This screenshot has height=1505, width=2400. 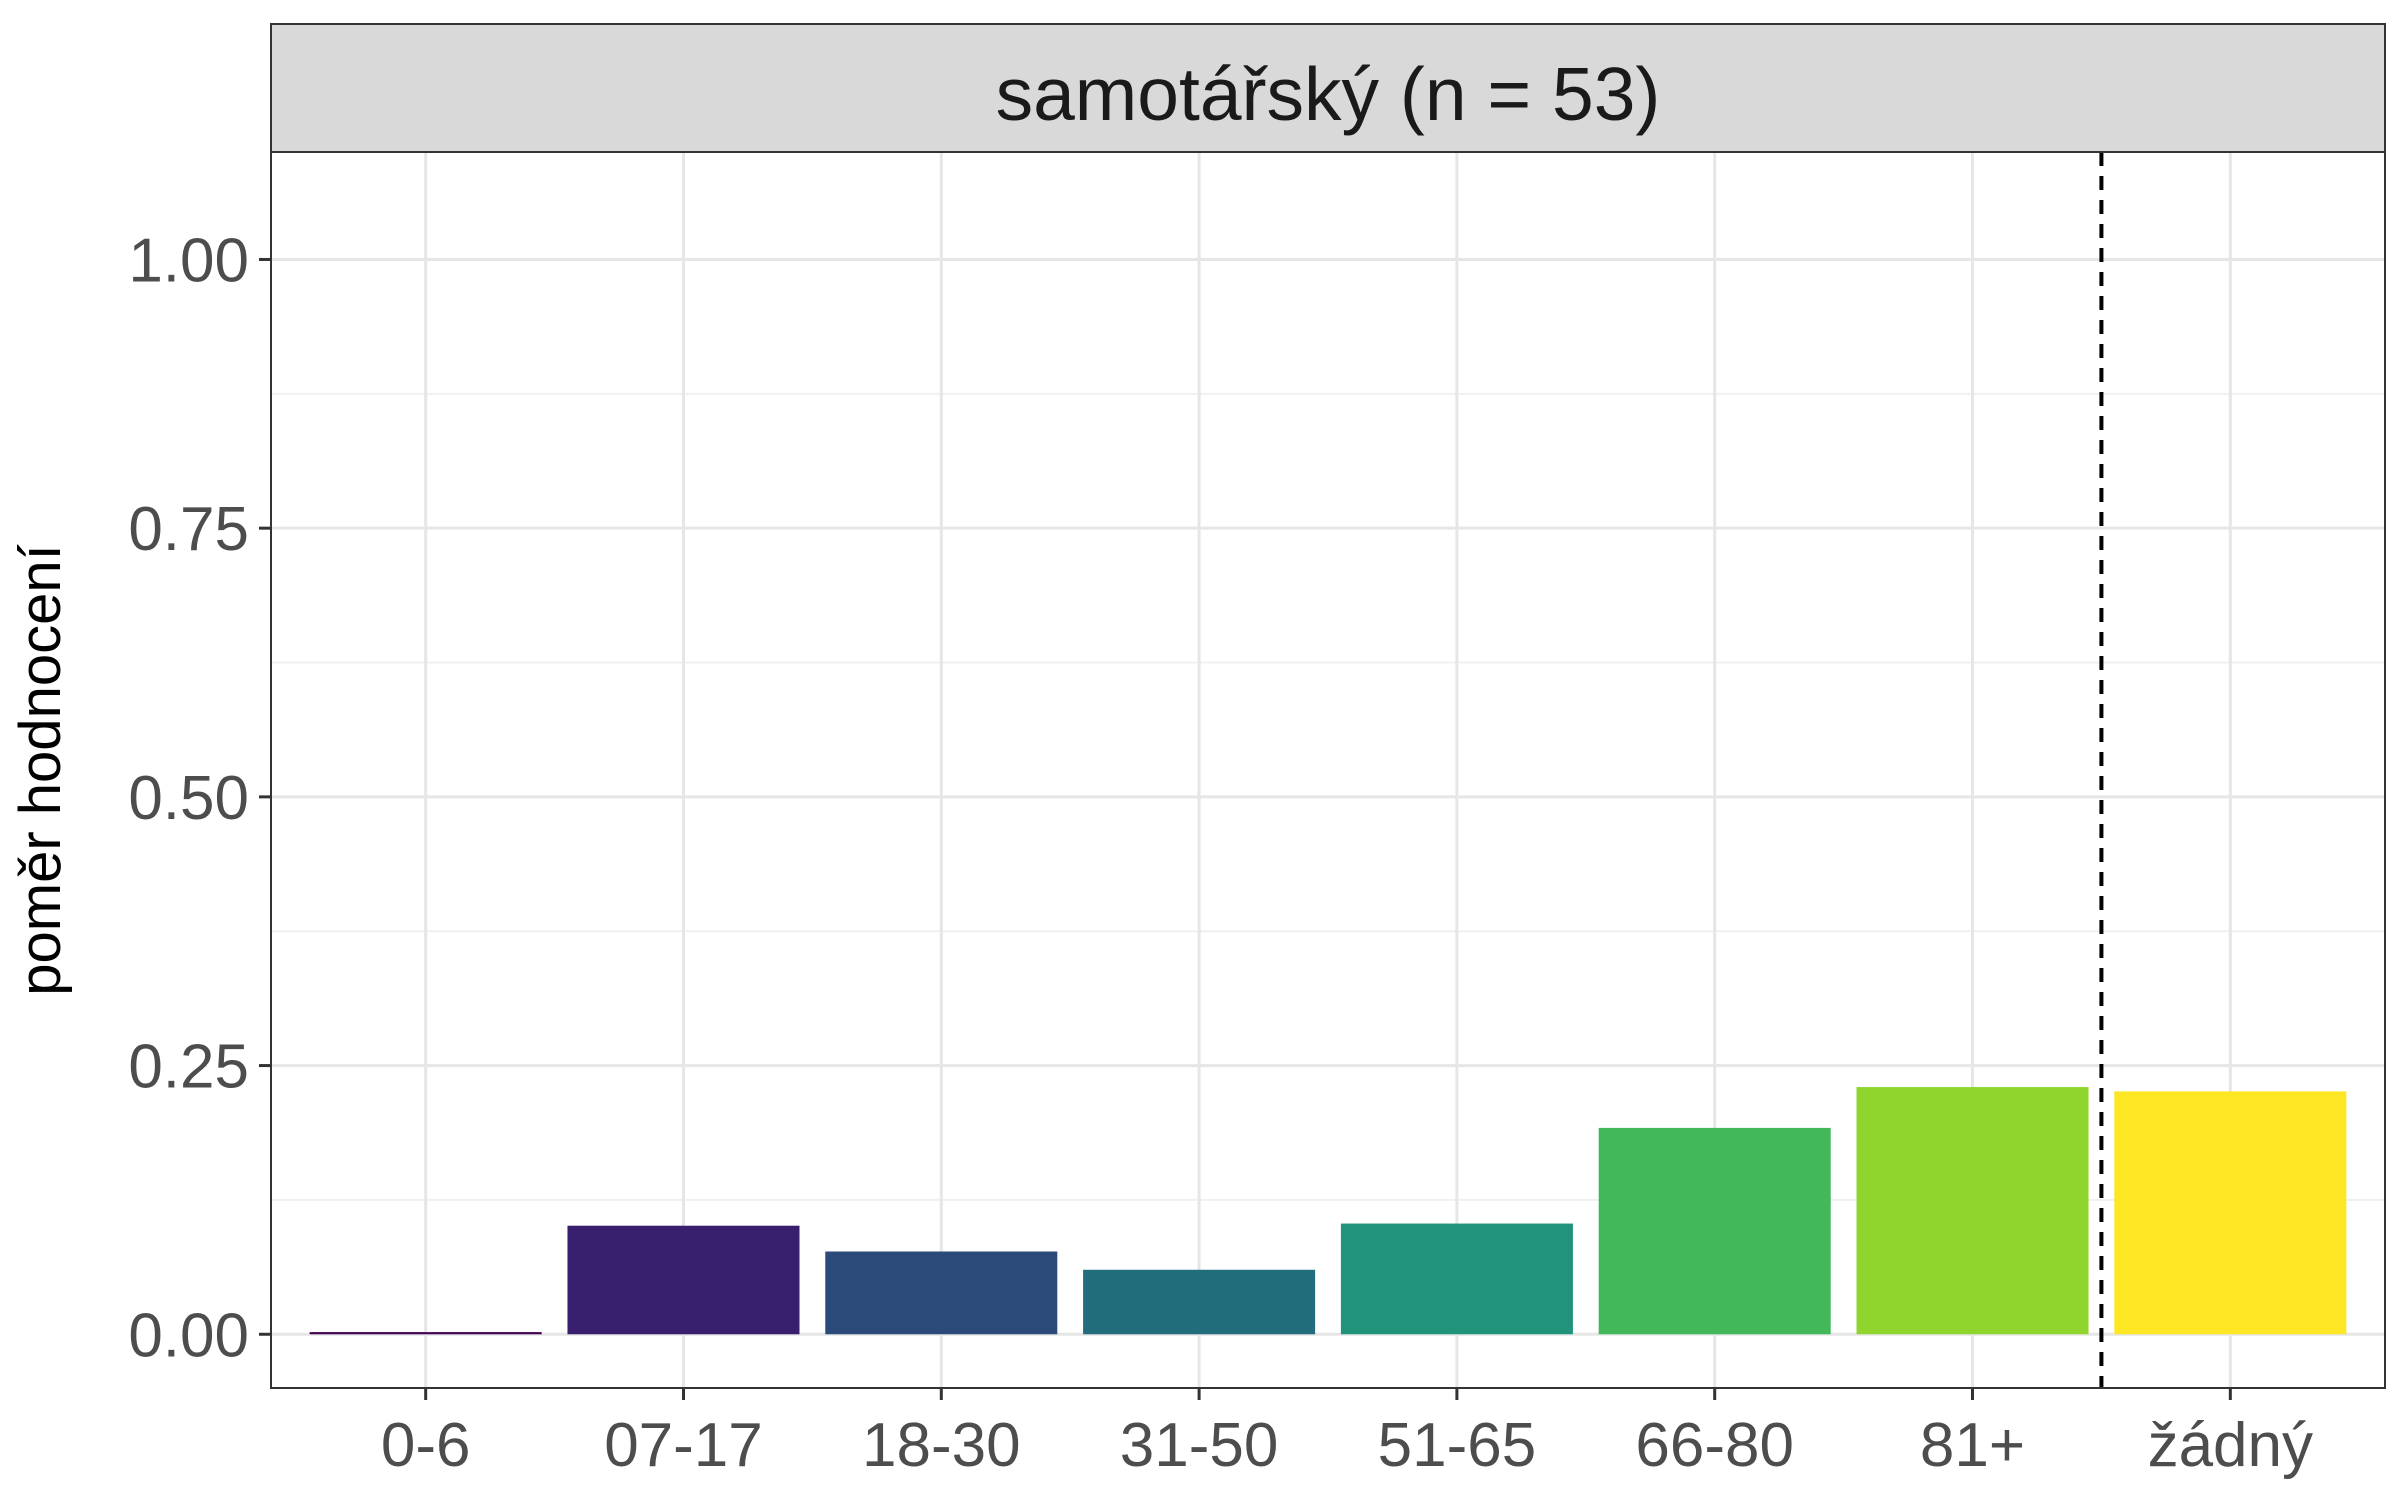 I want to click on x-tick-label: 0-6, so click(x=426, y=1445).